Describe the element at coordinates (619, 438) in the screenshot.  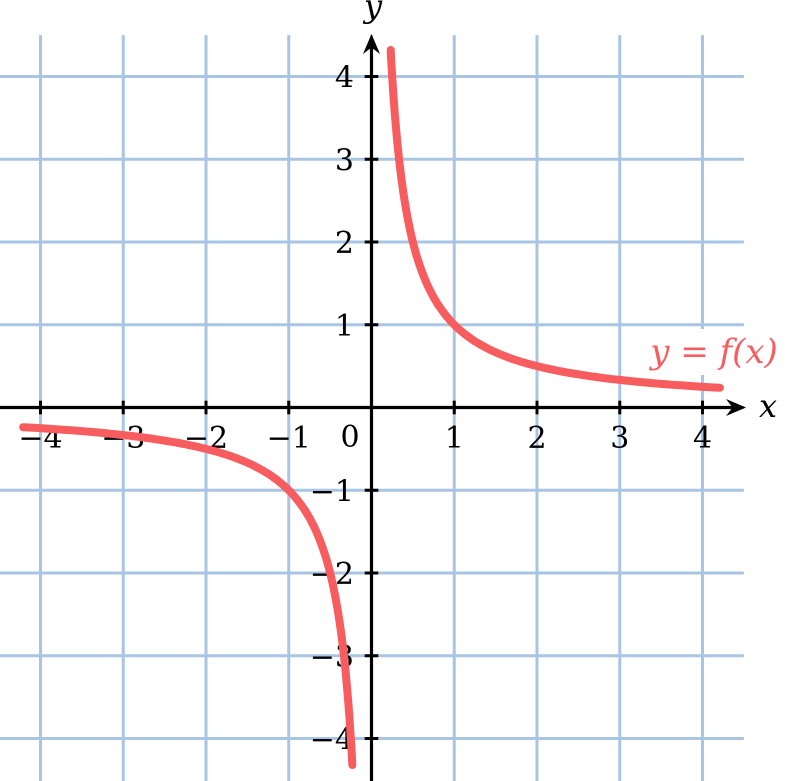
I see `x-tick-label: 3` at that location.